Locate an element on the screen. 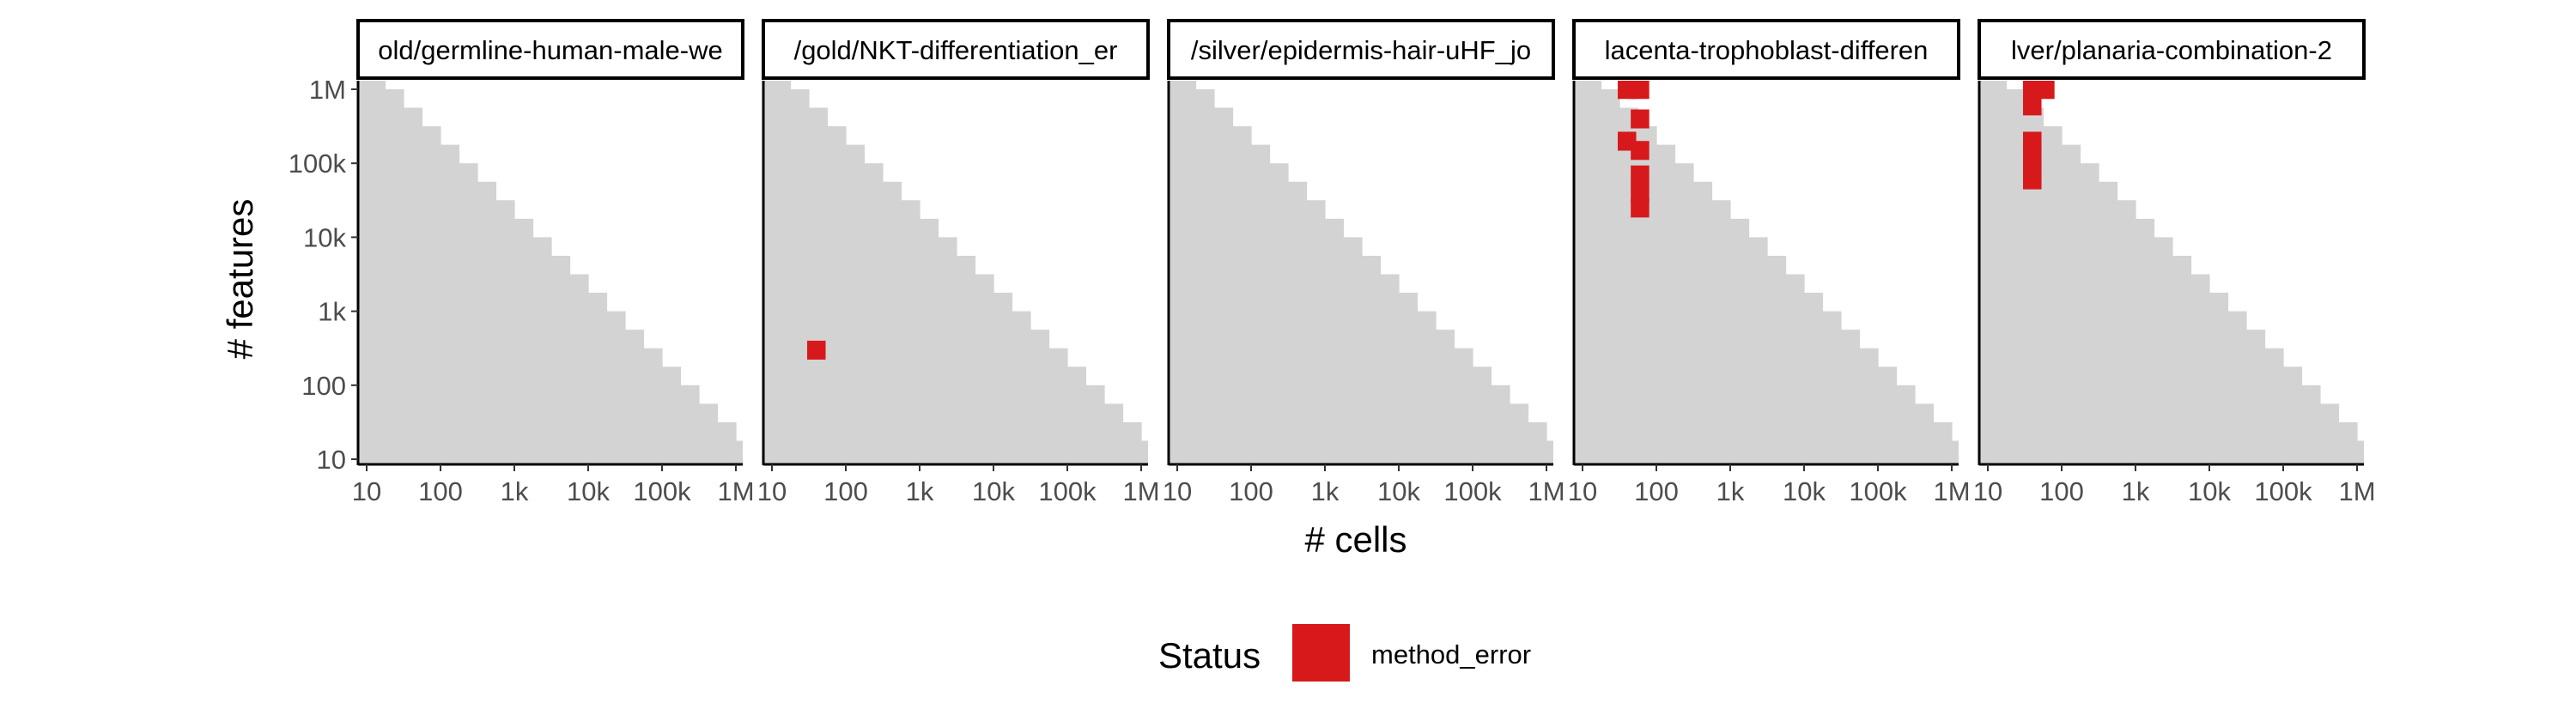 The width and height of the screenshot is (2576, 721). legend: Status method_error is located at coordinates (1345, 653).